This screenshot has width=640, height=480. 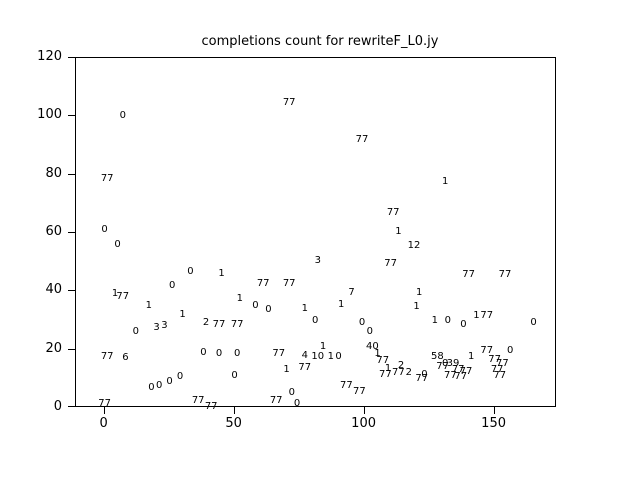 I want to click on x-axis-tick-label: 100, so click(x=363, y=423).